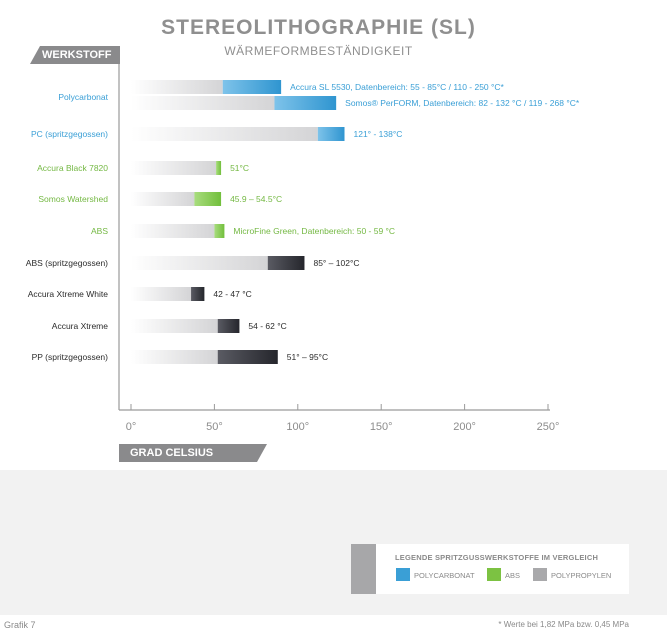 This screenshot has height=642, width=667. I want to click on data-label: 51° – 95°C, so click(307, 357).